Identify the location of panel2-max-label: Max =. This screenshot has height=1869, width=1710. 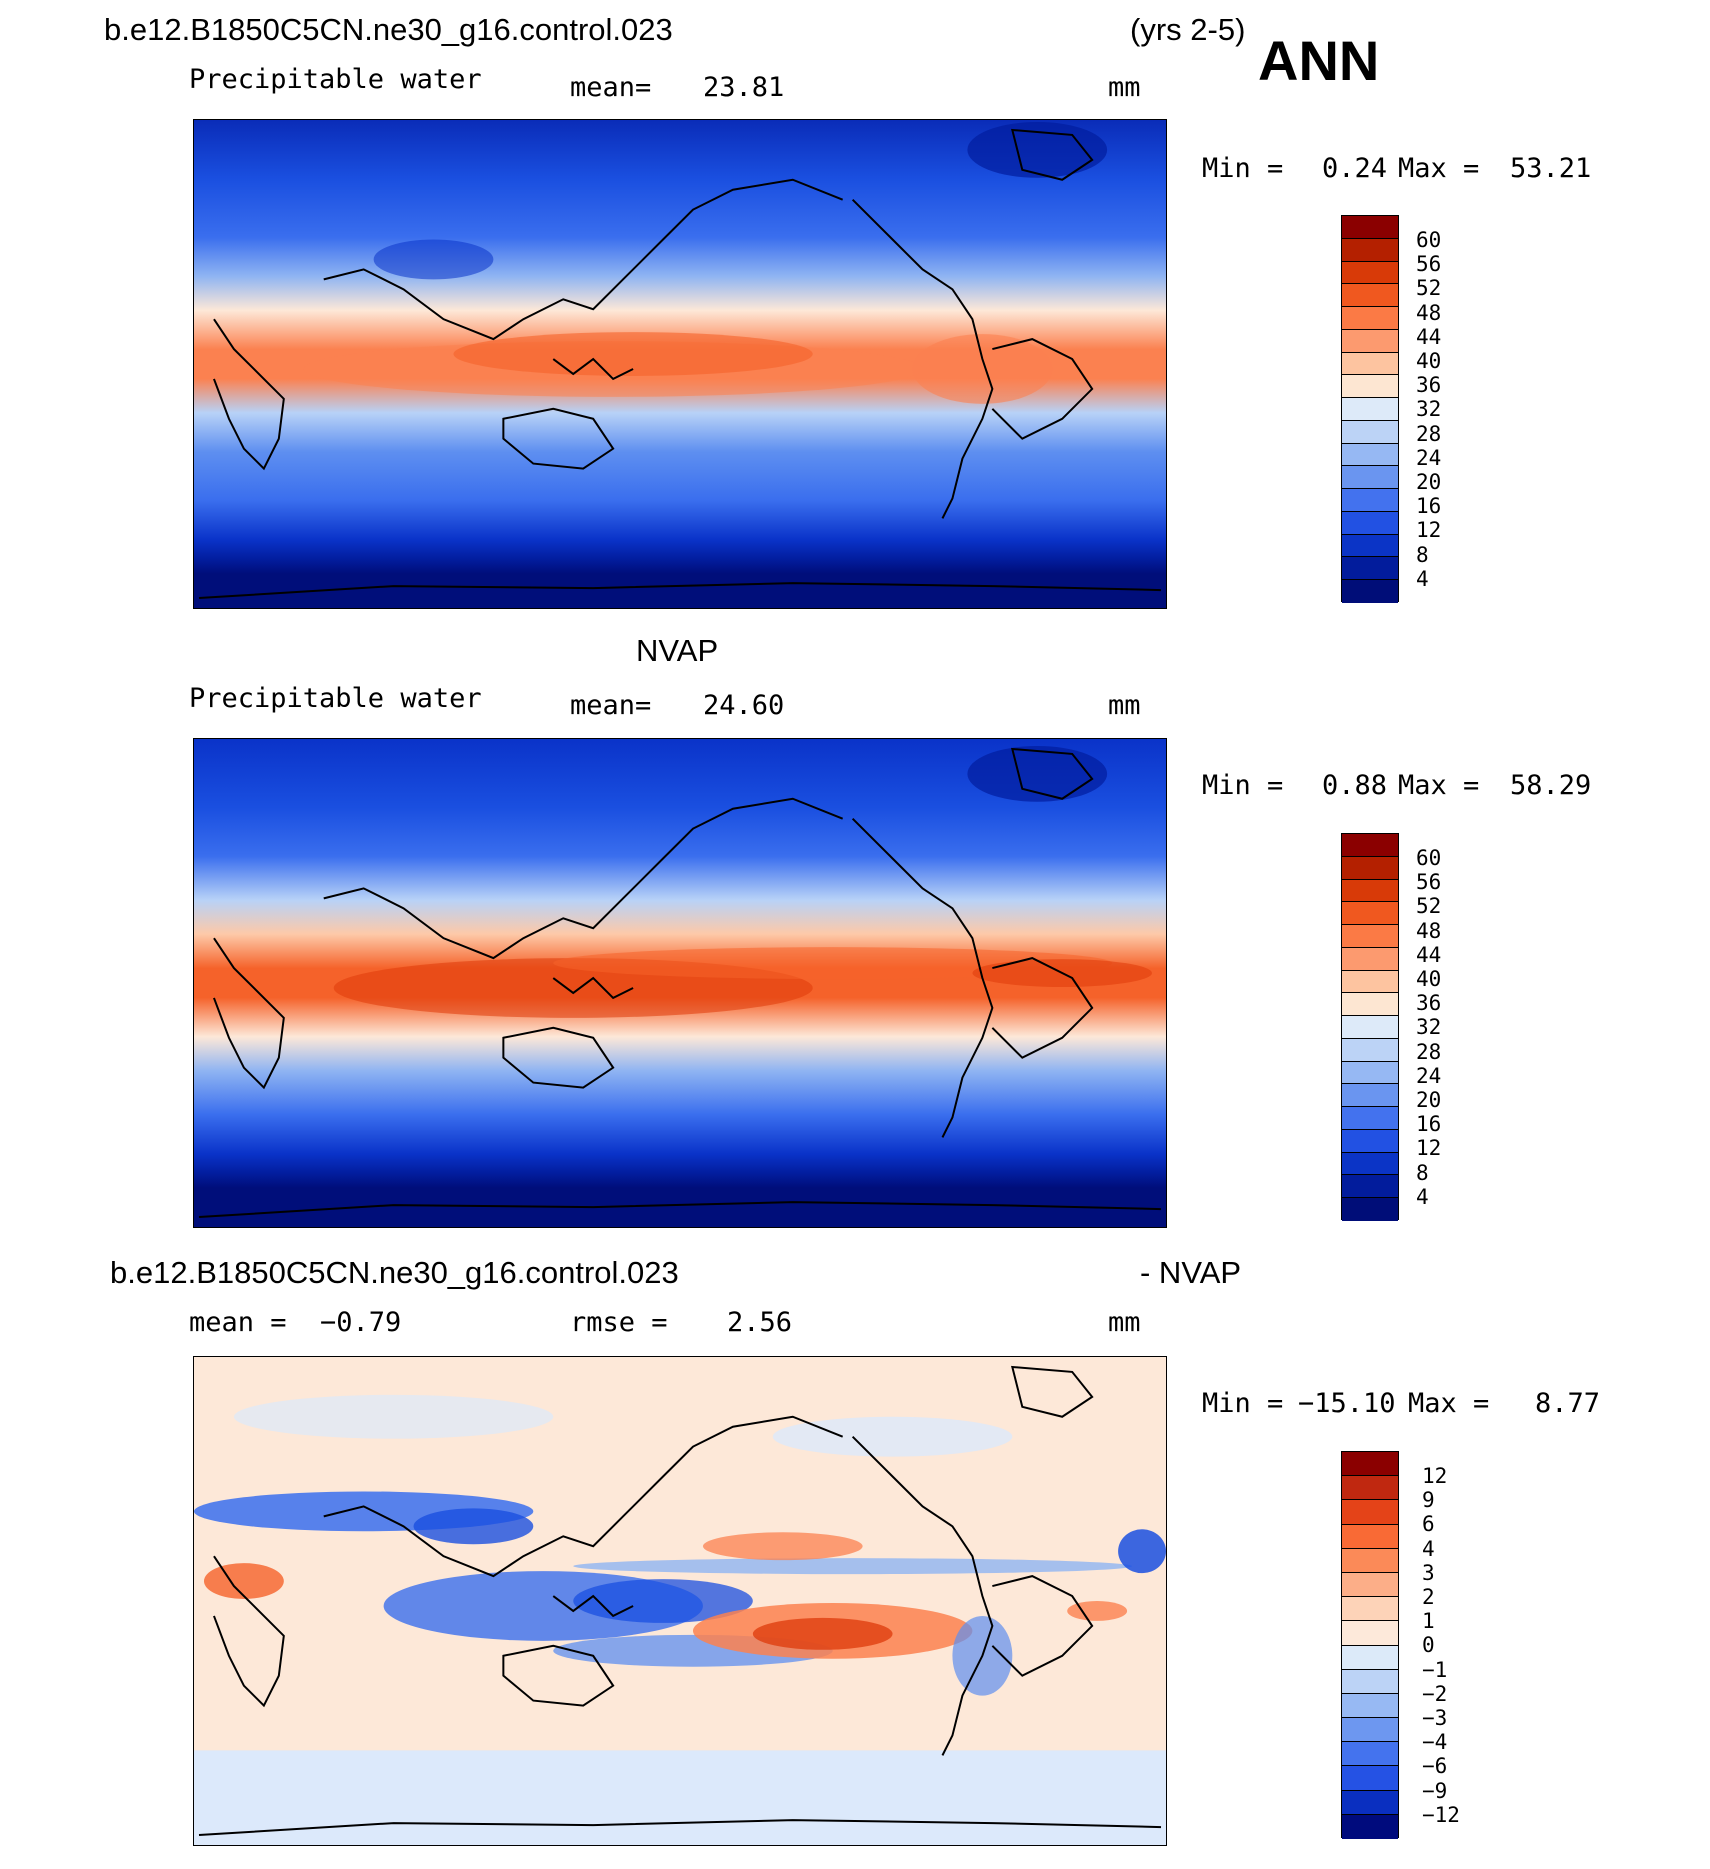
(1439, 785).